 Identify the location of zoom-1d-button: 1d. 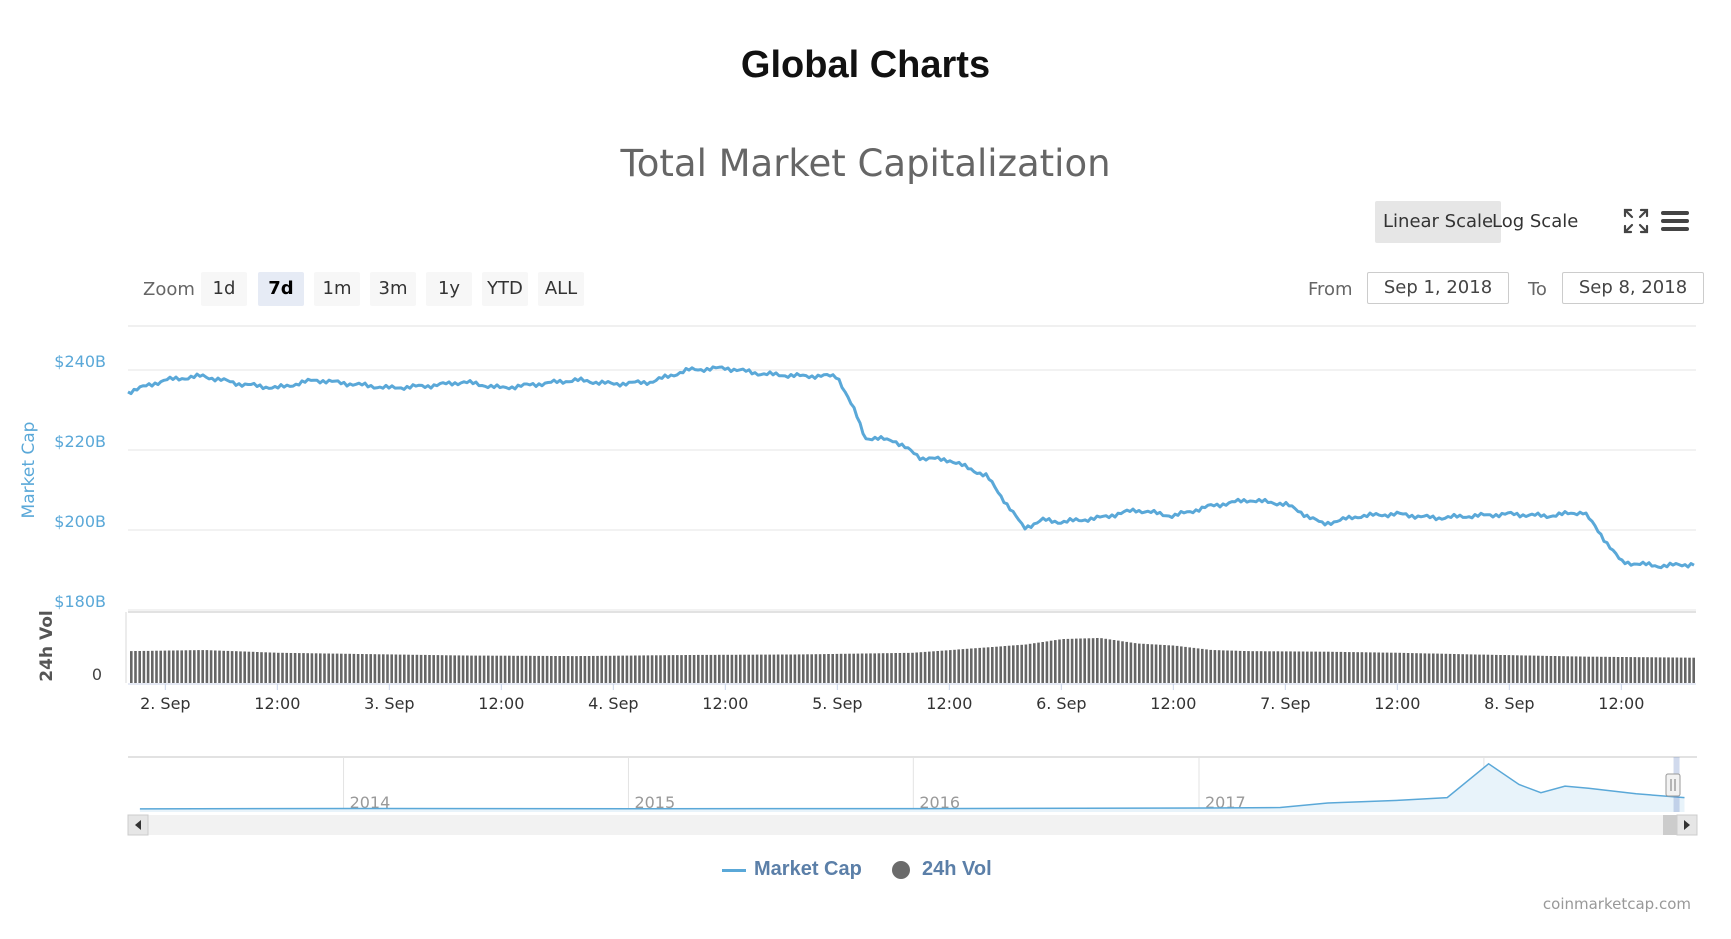
(224, 289).